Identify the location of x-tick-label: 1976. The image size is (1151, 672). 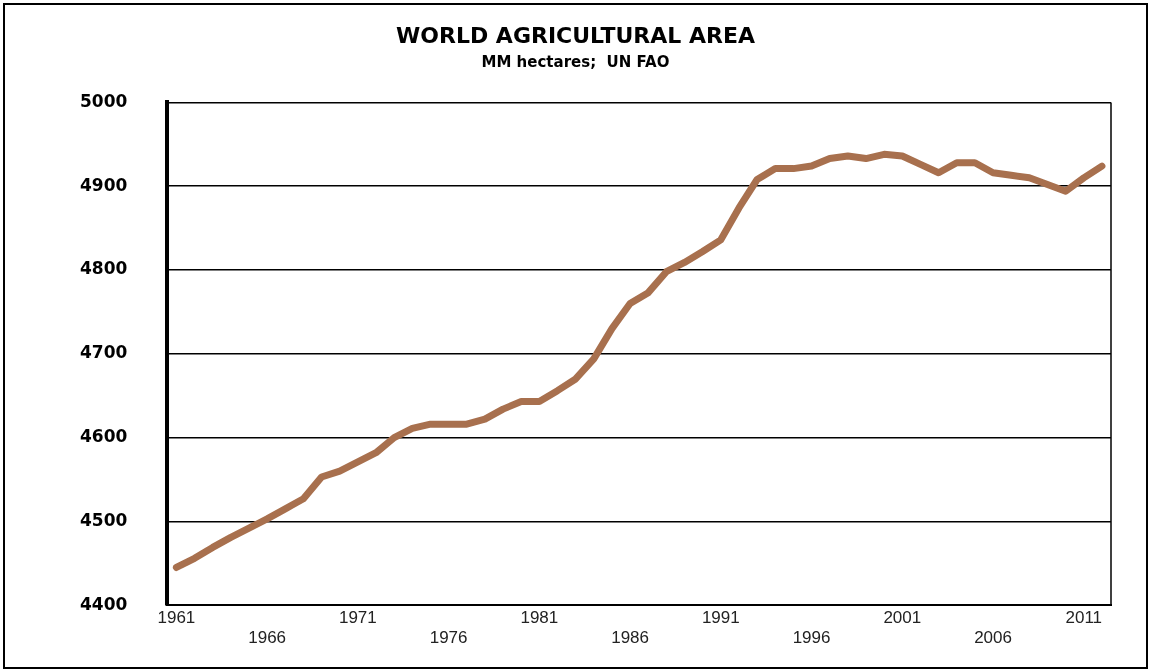
(448, 638).